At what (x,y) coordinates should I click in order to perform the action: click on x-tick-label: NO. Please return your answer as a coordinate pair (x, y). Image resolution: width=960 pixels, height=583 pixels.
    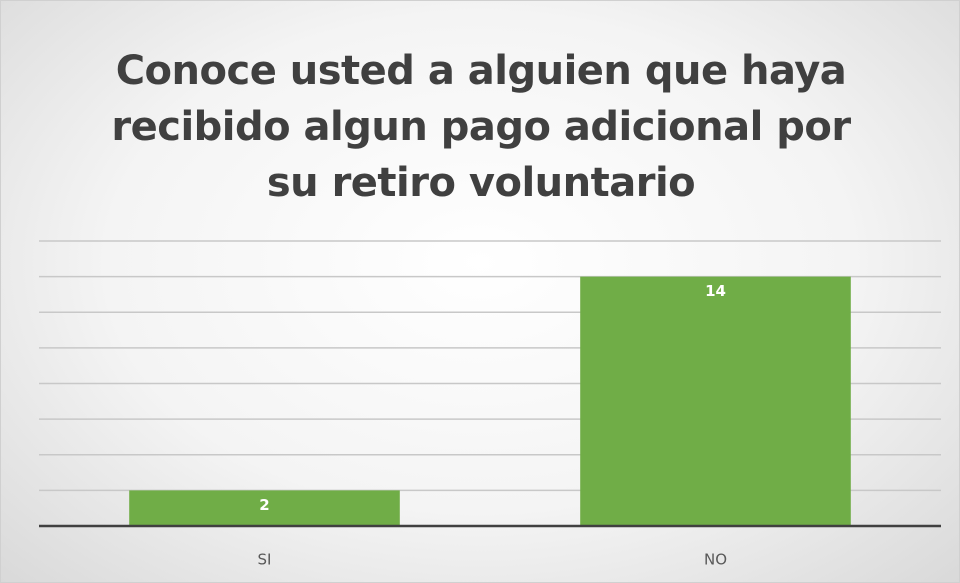
    Looking at the image, I should click on (715, 560).